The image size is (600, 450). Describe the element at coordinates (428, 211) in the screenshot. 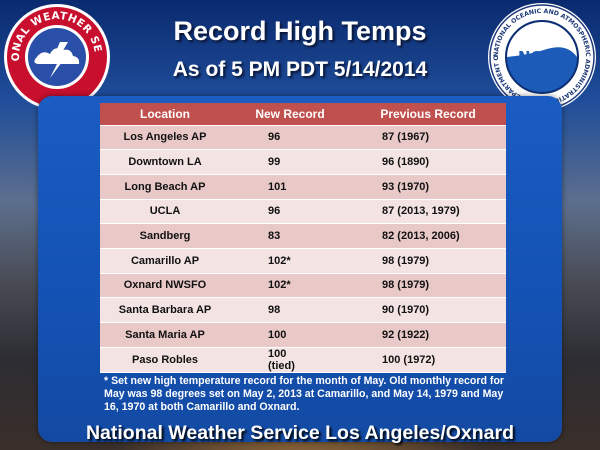

I see `cell-previous-record: 87 (2013, 1979)` at that location.